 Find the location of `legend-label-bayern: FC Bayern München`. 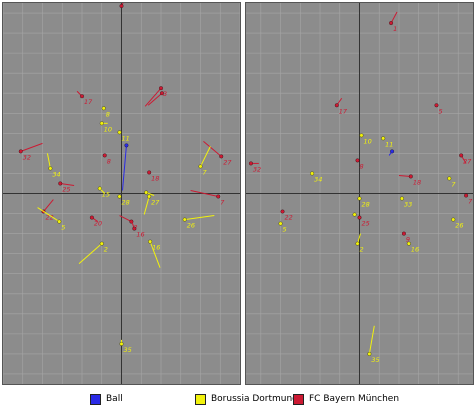

legend-label-bayern: FC Bayern München is located at coordinates (354, 399).